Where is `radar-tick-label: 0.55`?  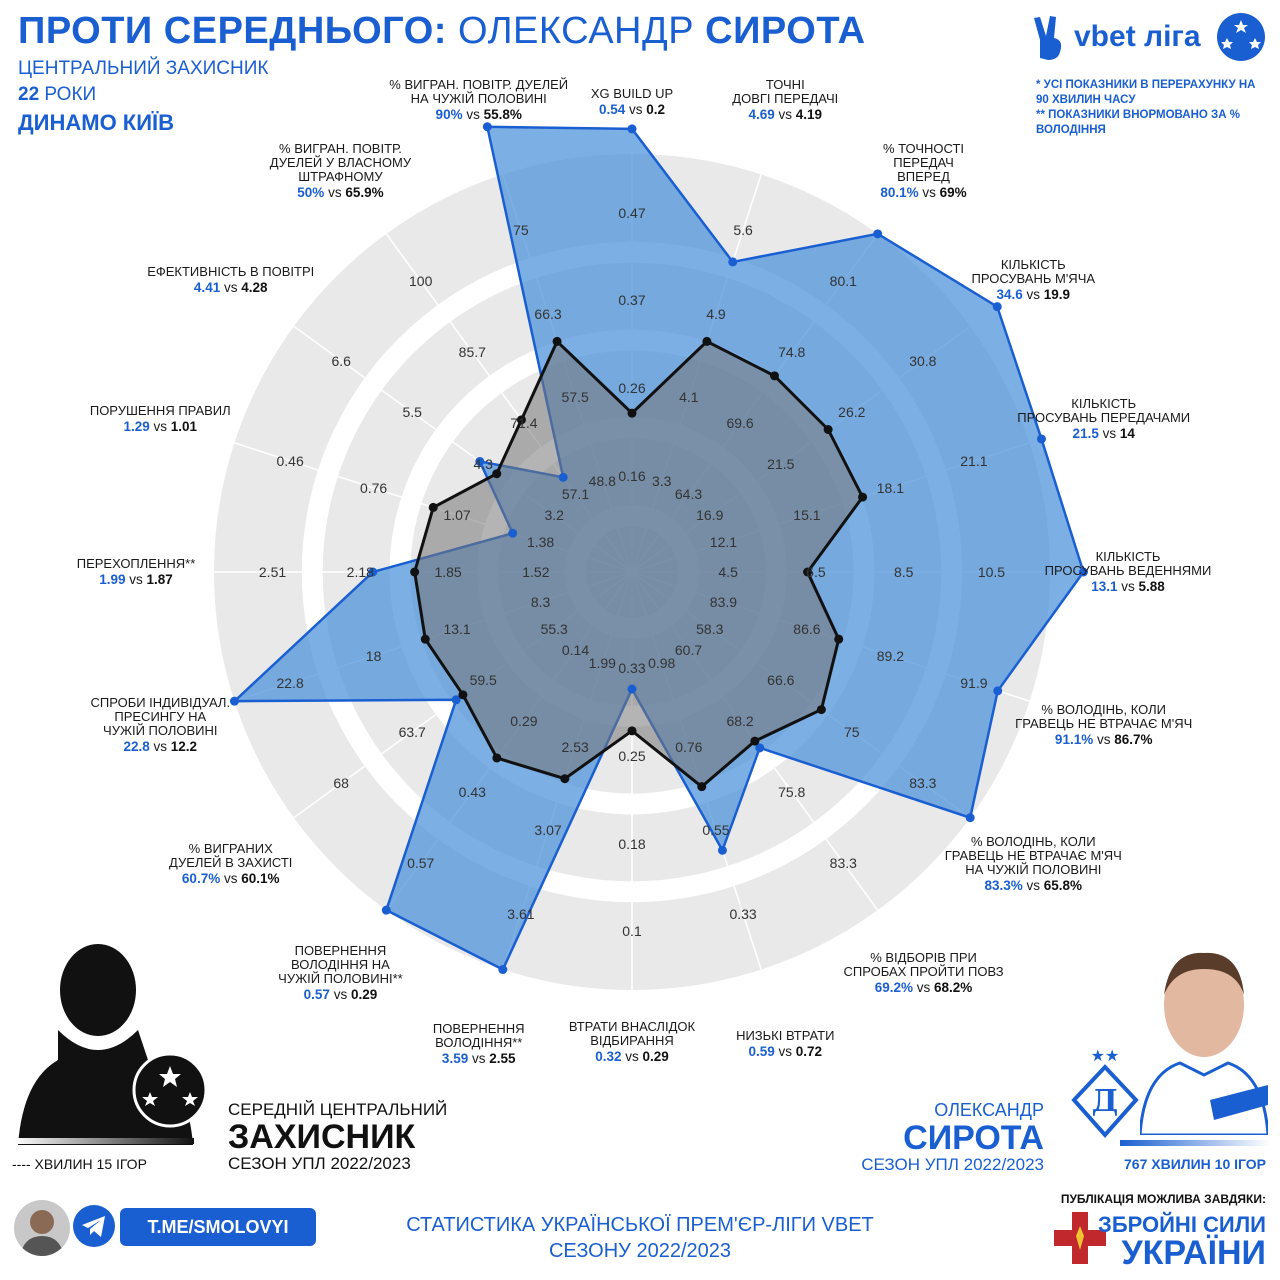 radar-tick-label: 0.55 is located at coordinates (716, 830).